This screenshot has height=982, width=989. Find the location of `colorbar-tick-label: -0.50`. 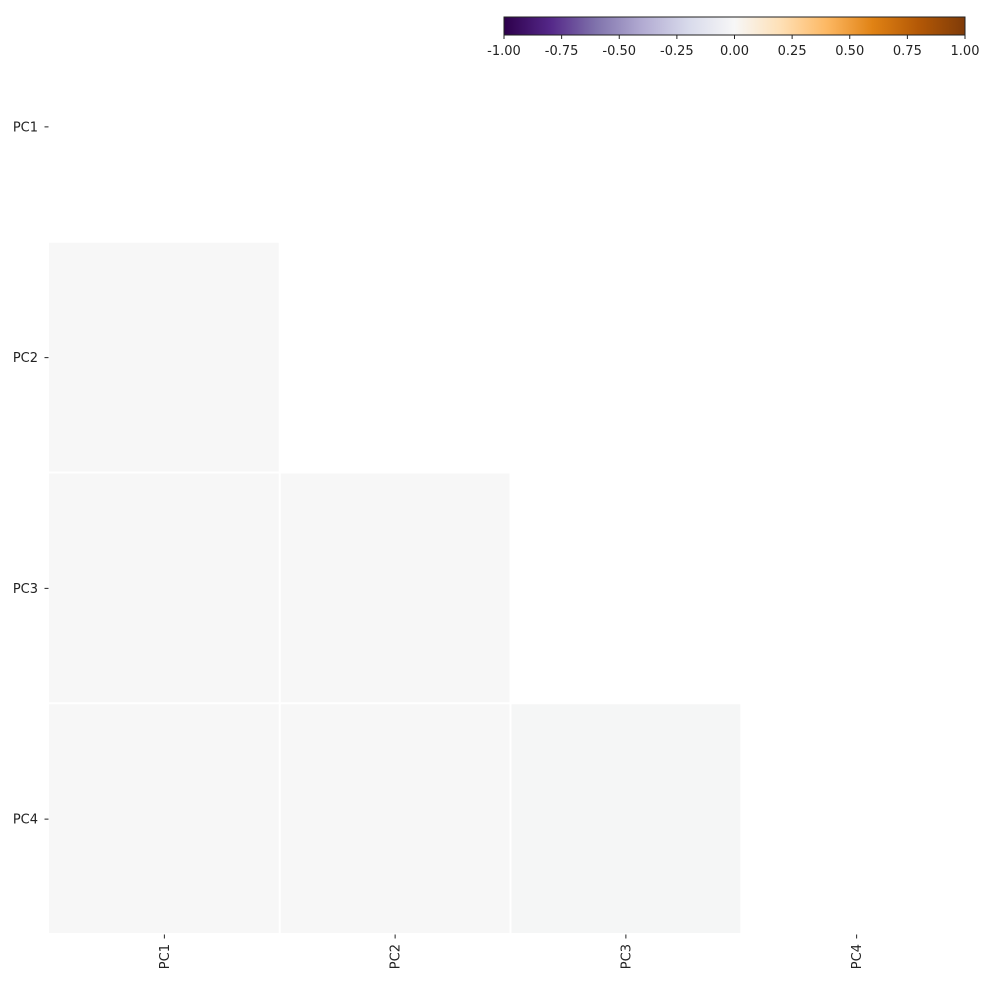

colorbar-tick-label: -0.50 is located at coordinates (619, 51).